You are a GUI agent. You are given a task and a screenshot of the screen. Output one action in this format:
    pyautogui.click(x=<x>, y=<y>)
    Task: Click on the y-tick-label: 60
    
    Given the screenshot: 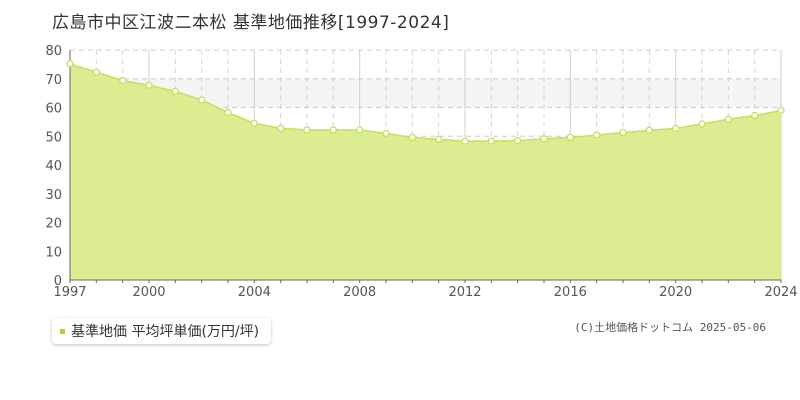 What is the action you would take?
    pyautogui.click(x=53, y=109)
    